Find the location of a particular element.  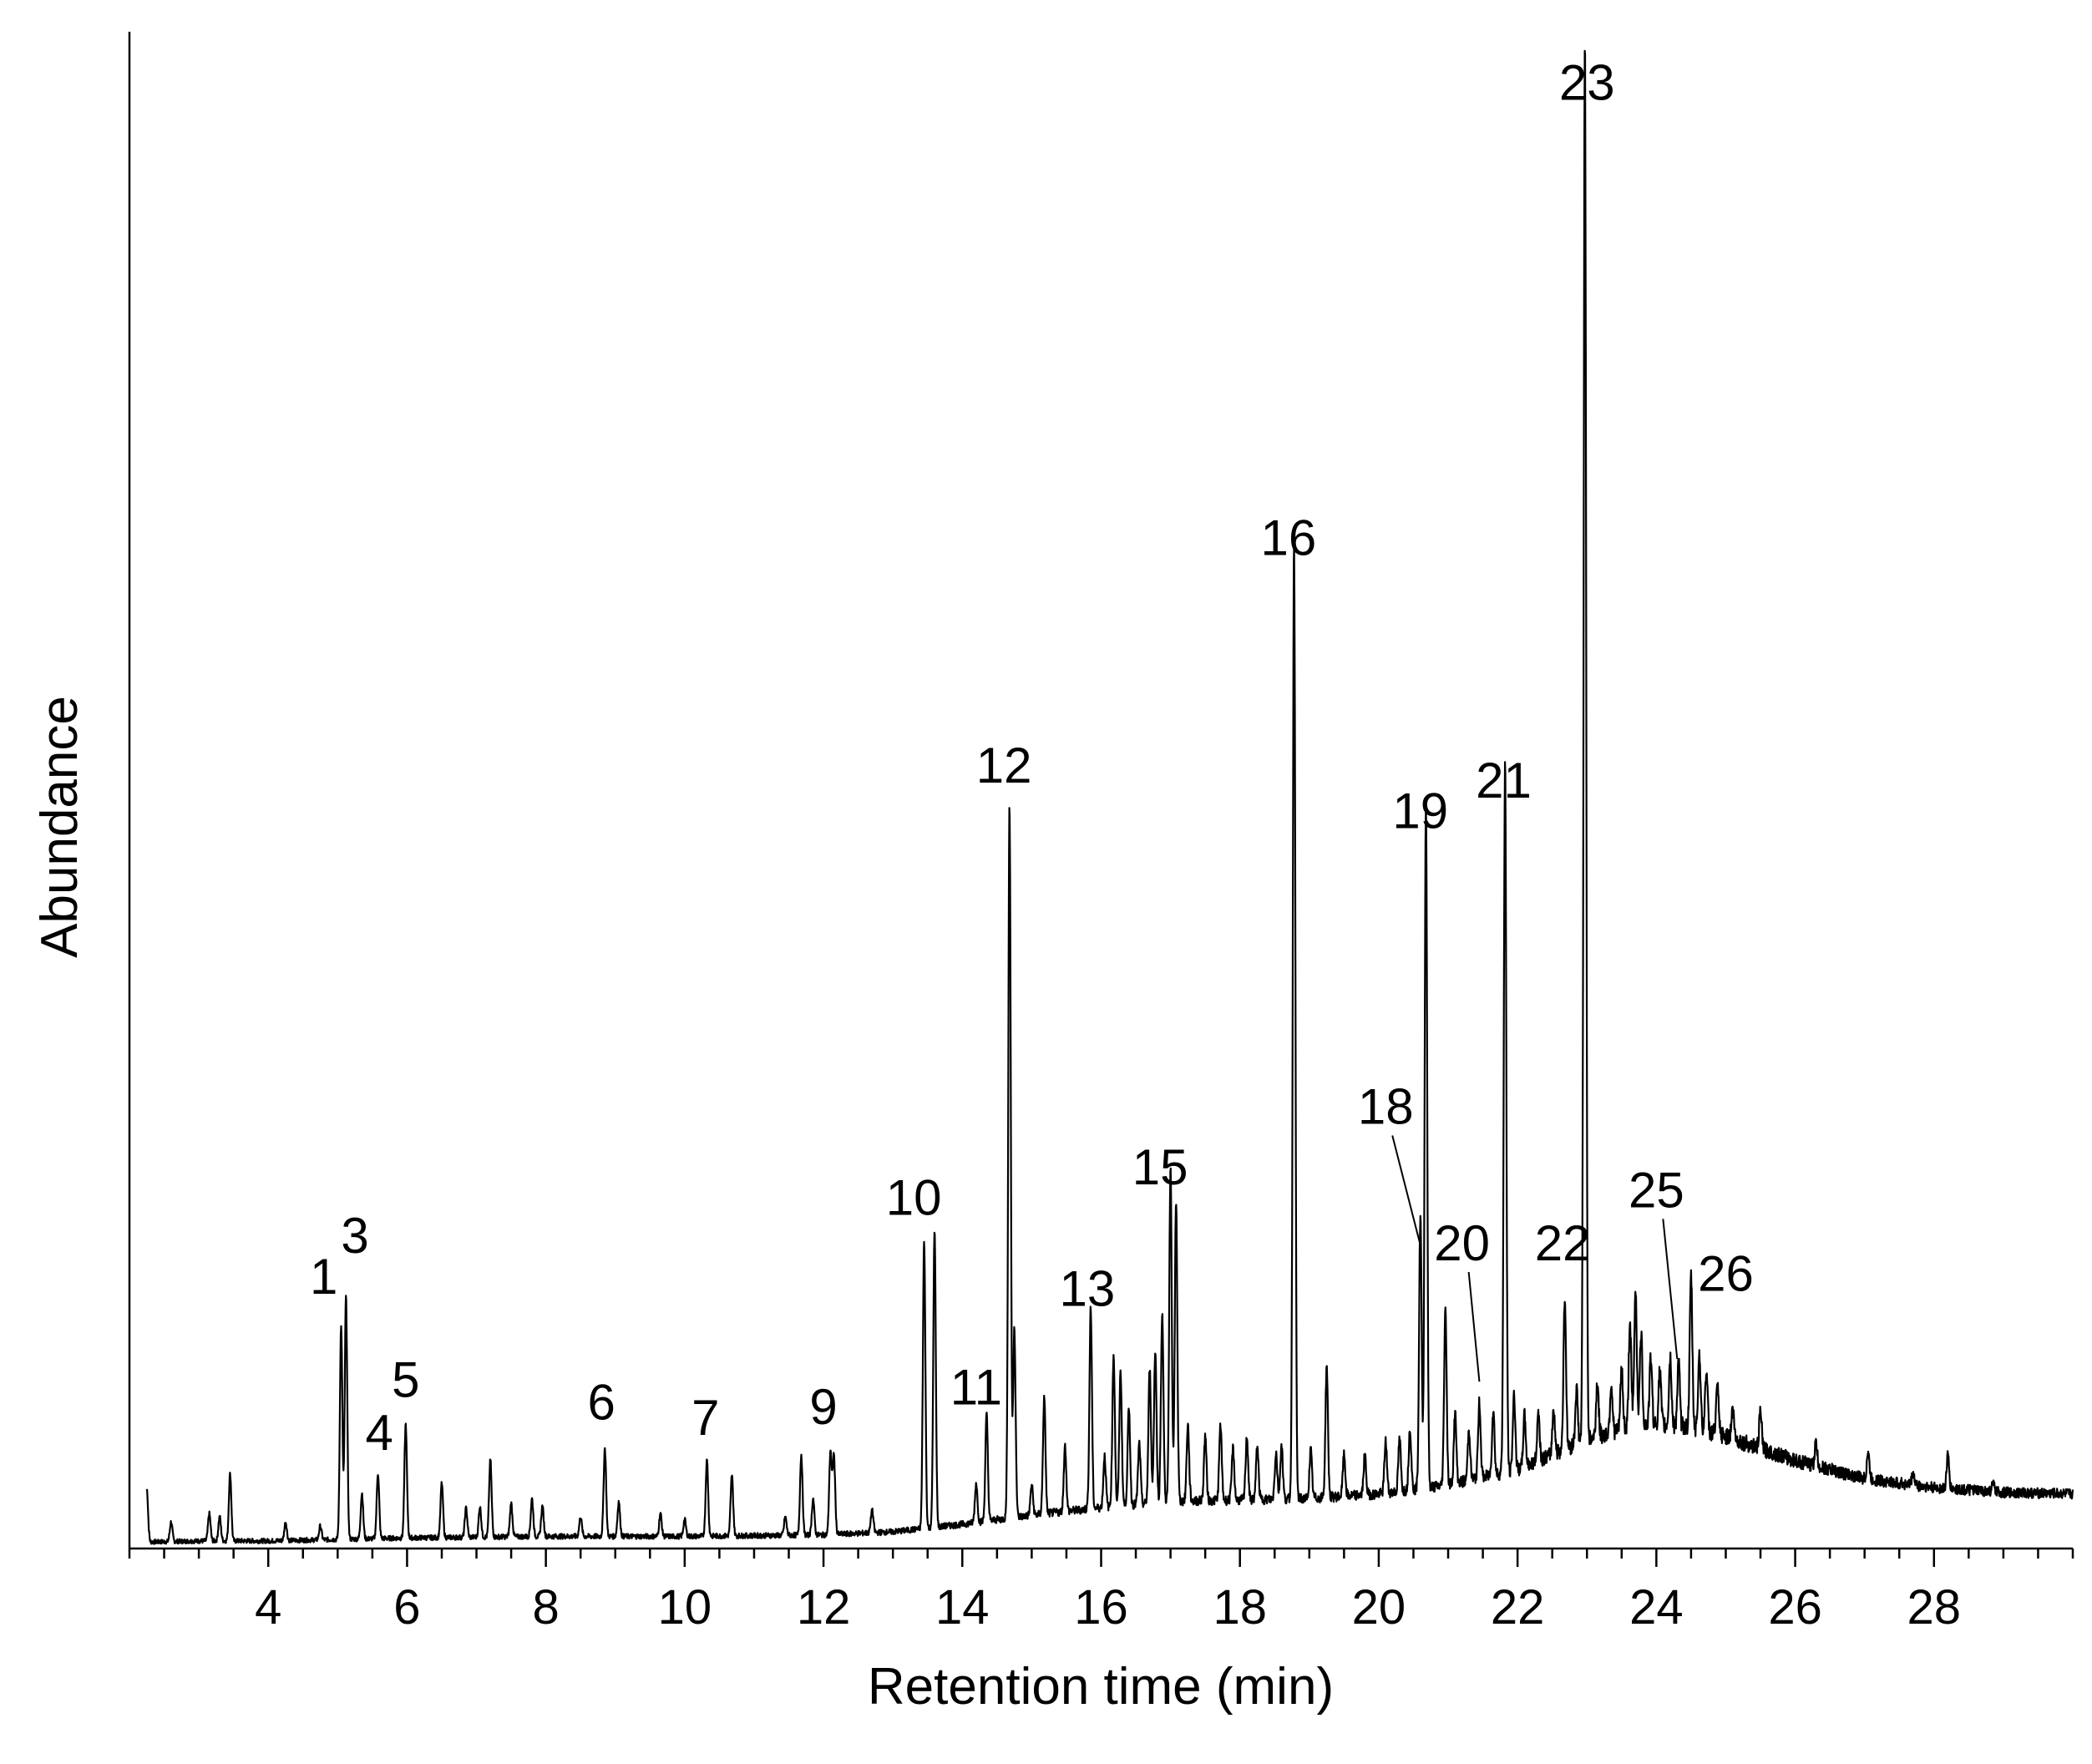

x-tick-label: 6 is located at coordinates (406, 1607).